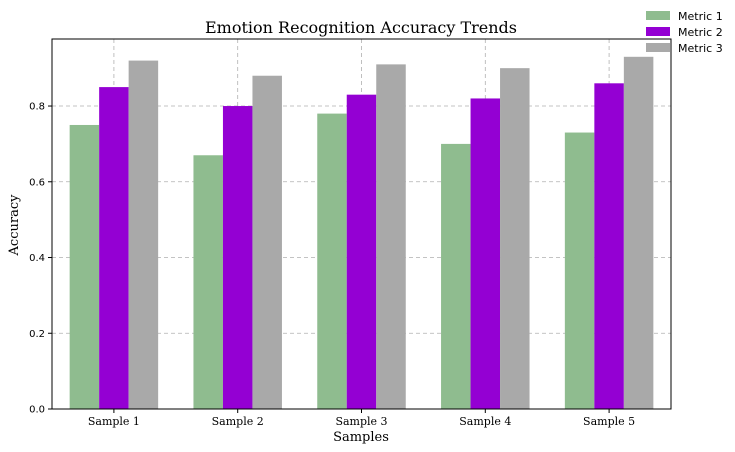 This screenshot has height=452, width=735. What do you see at coordinates (361, 421) in the screenshot?
I see `x-tick-label: Sample 3` at bounding box center [361, 421].